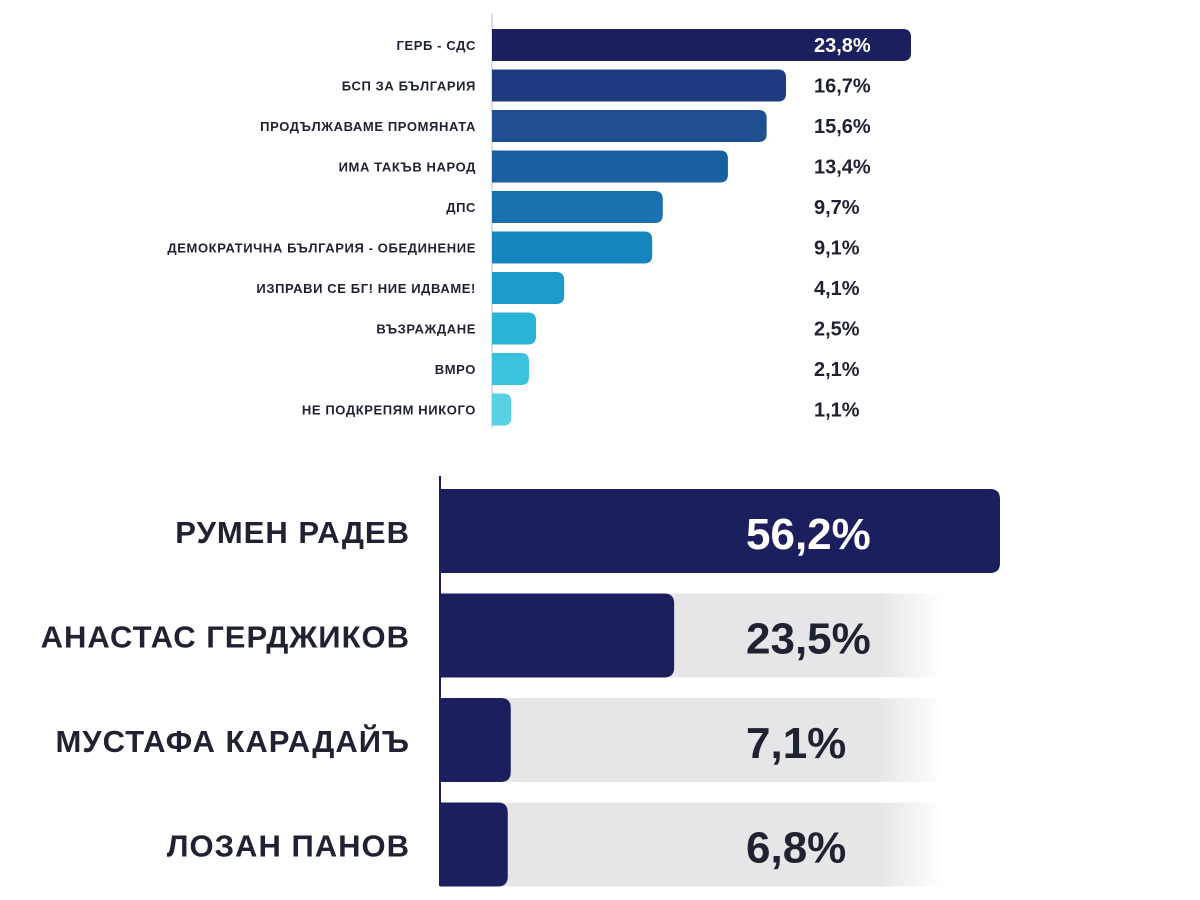 The width and height of the screenshot is (1200, 900). I want to click on party-category-label: БСП ЗА БЪЛГАРИЯ, so click(409, 86).